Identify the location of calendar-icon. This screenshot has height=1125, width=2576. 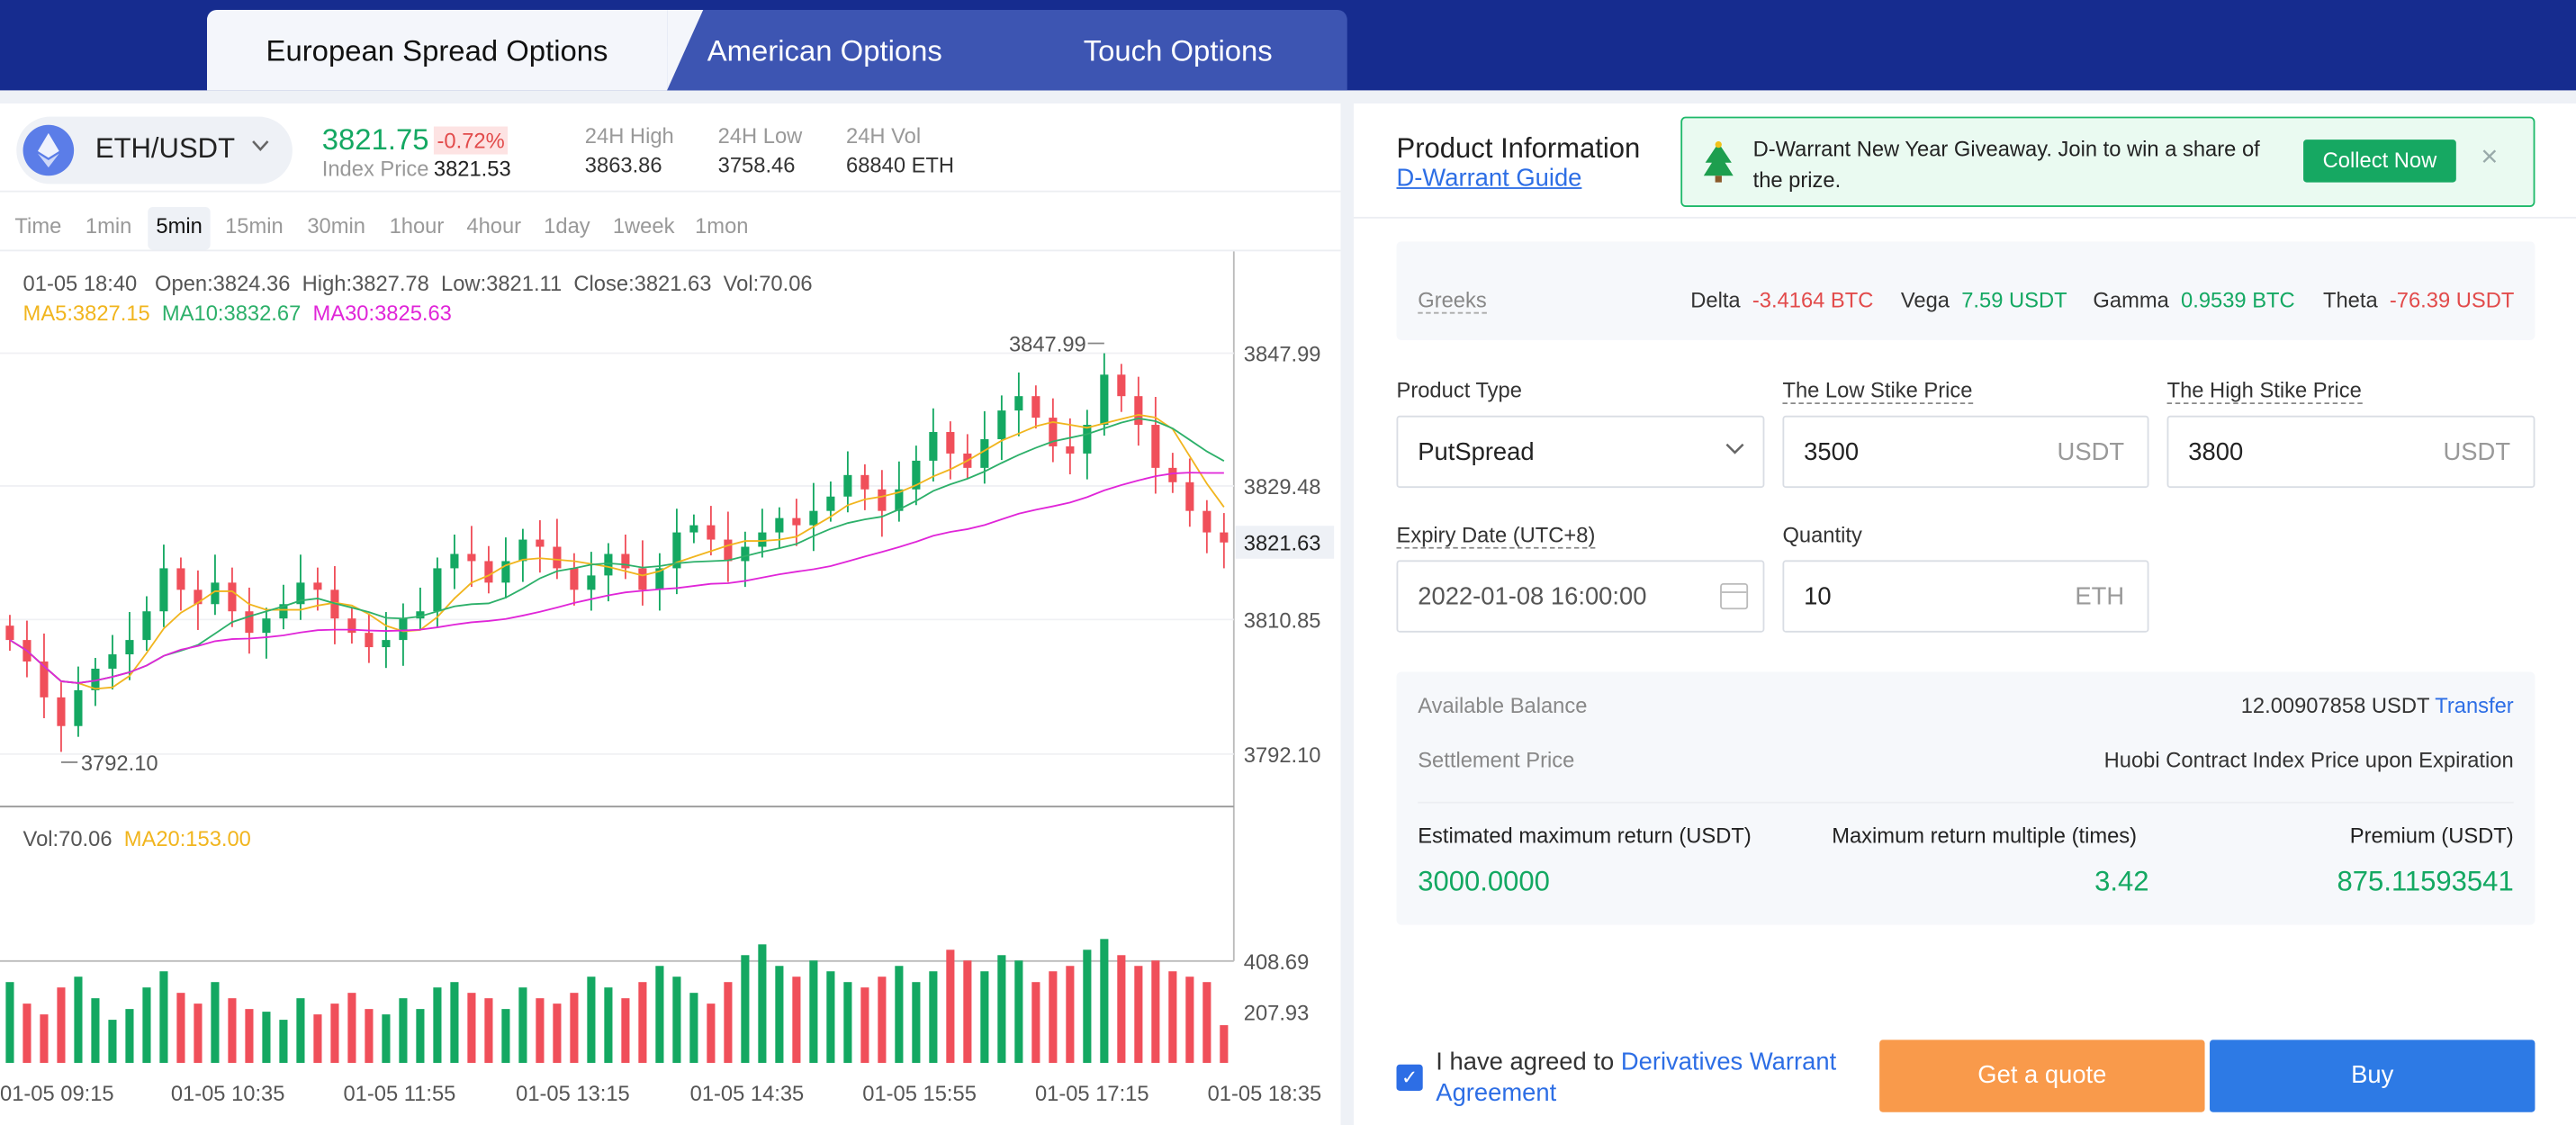
(1734, 596).